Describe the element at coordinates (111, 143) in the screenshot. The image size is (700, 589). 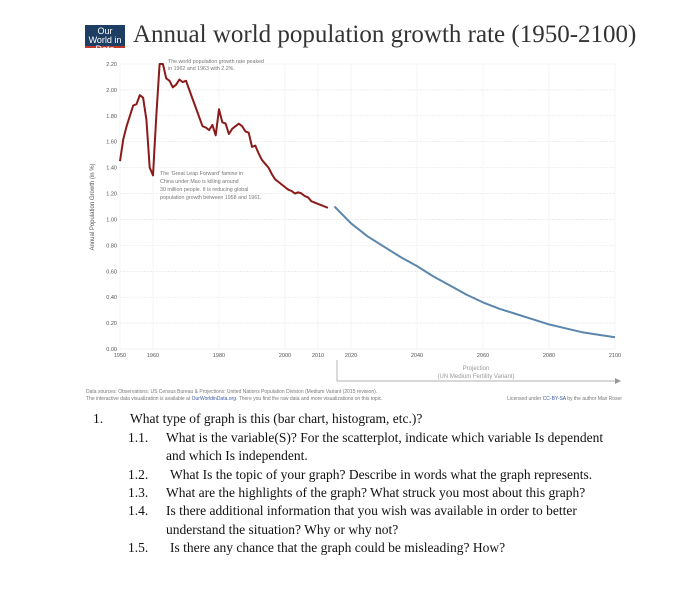
I see `y-tick-label: 1.60` at that location.